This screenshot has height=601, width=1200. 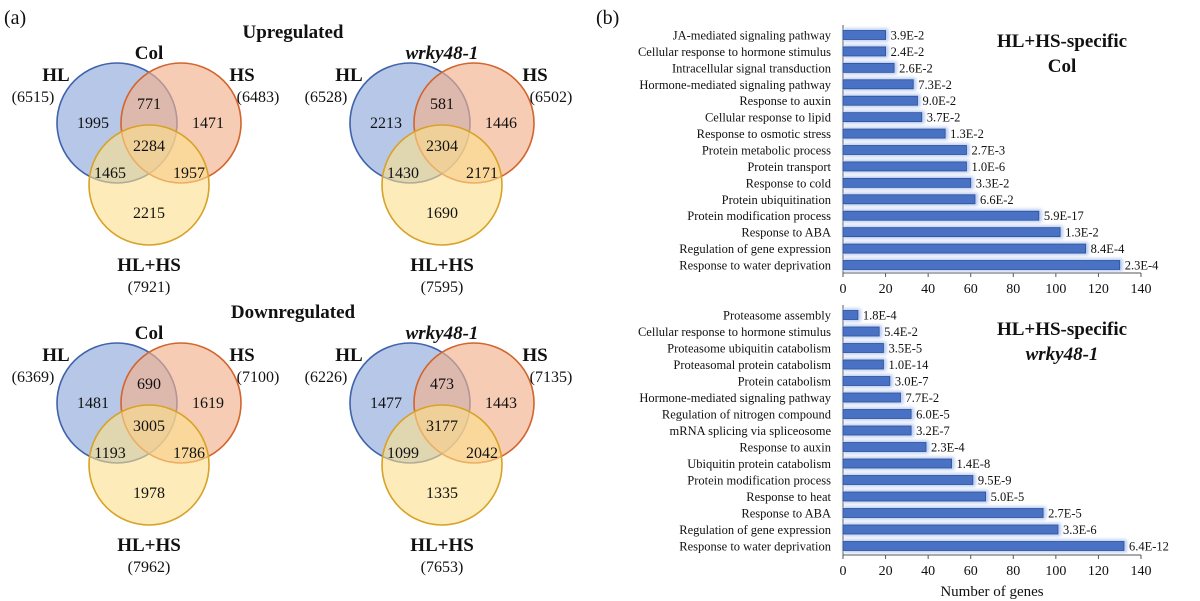 What do you see at coordinates (1098, 571) in the screenshot?
I see `x-tick-label: 120` at bounding box center [1098, 571].